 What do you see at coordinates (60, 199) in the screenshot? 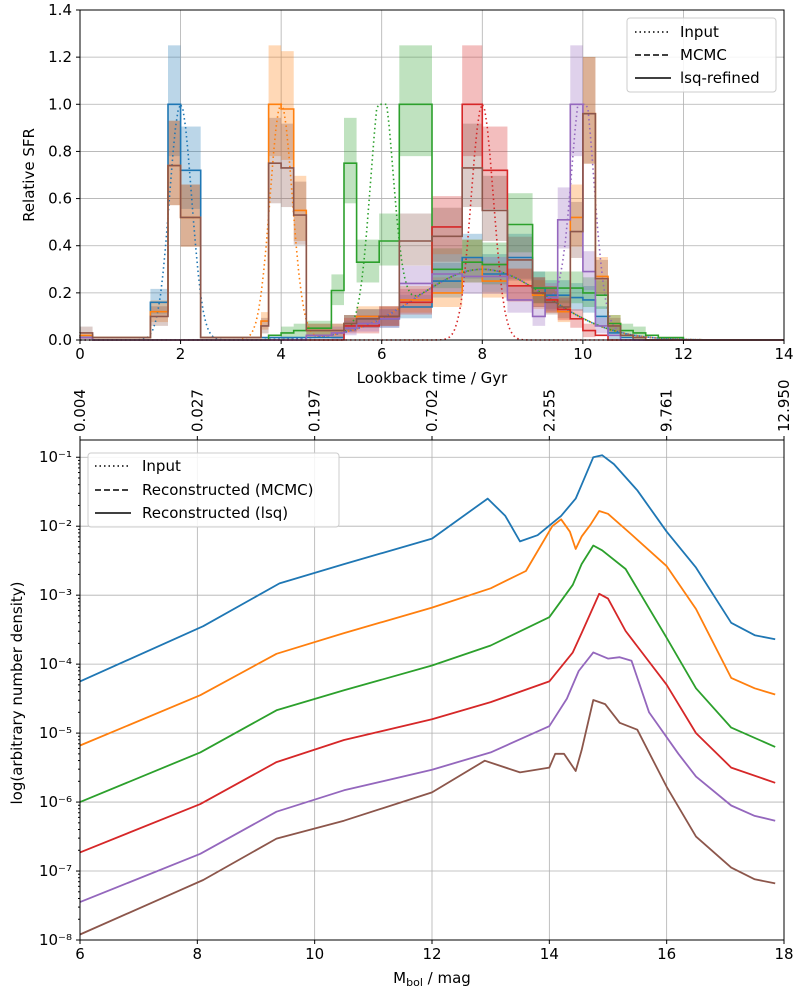
I see `sfr-y-tick-label: 0.6` at bounding box center [60, 199].